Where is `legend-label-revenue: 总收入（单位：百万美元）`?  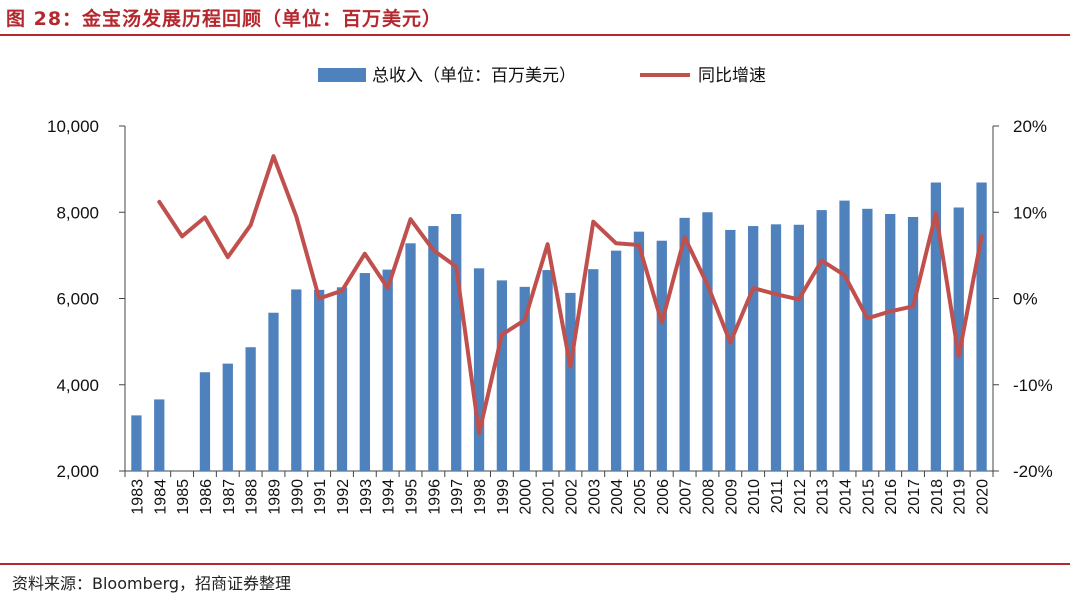
legend-label-revenue: 总收入（单位：百万美元） is located at coordinates (474, 76).